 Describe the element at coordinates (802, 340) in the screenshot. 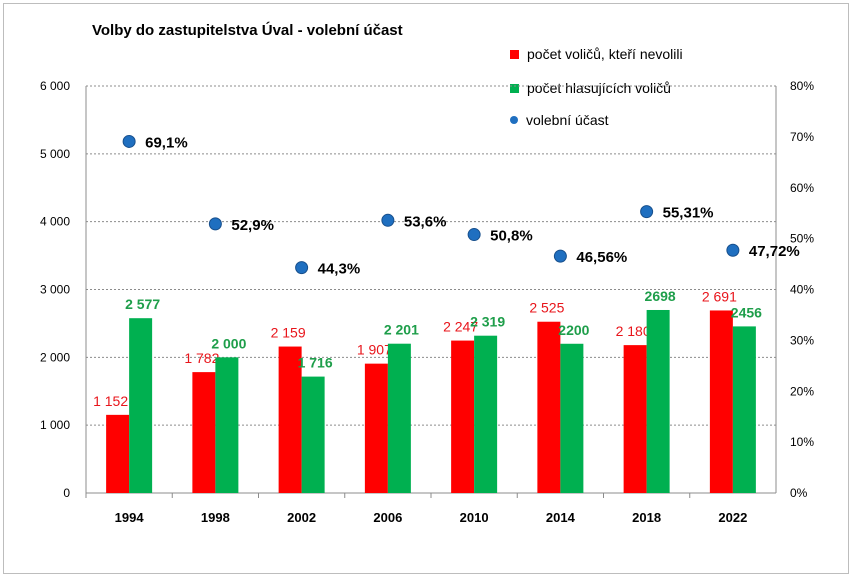

I see `y2-tick-label: 30%` at that location.